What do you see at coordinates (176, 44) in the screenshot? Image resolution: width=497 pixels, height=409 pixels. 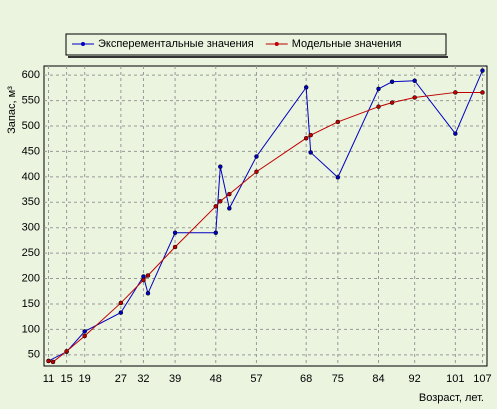 I see `legend-label: Эксперементальные значения` at bounding box center [176, 44].